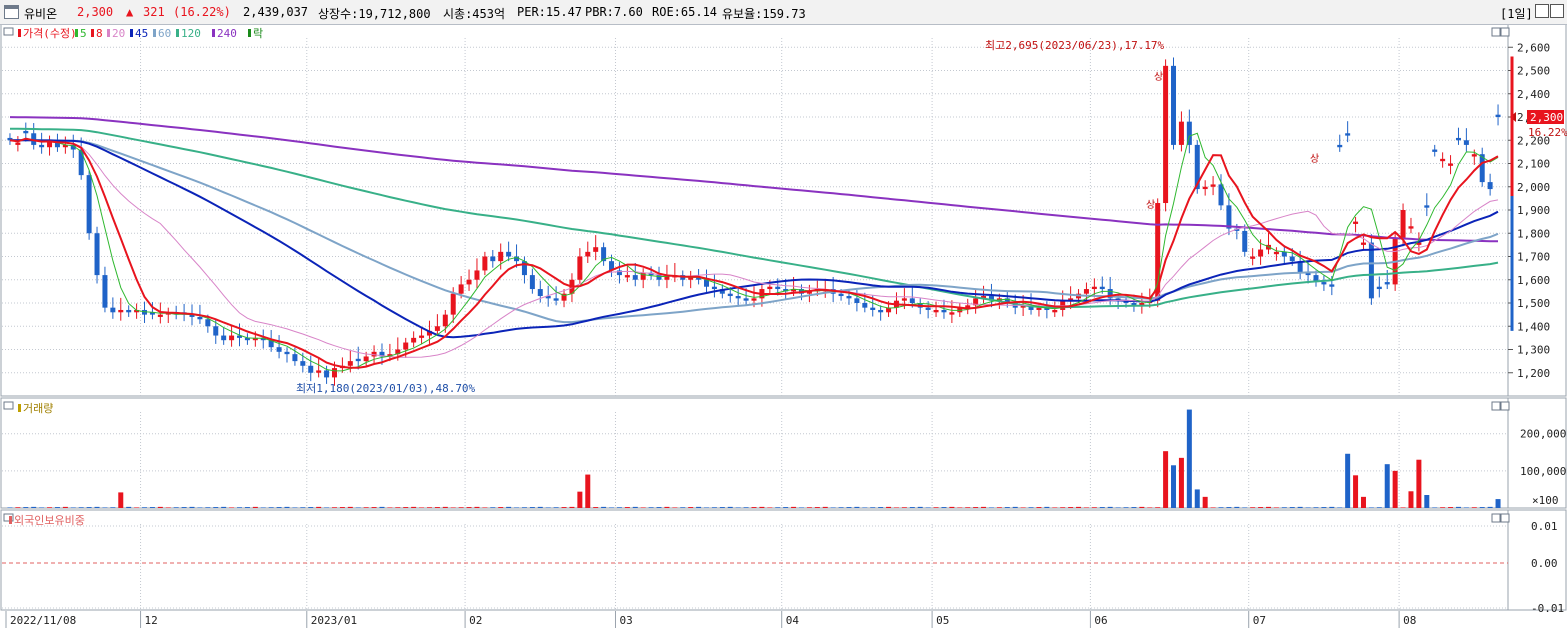 This screenshot has width=1567, height=630. I want to click on high-price-annotation: 최고2,695(2023/06/23),17.17%, so click(1075, 45).